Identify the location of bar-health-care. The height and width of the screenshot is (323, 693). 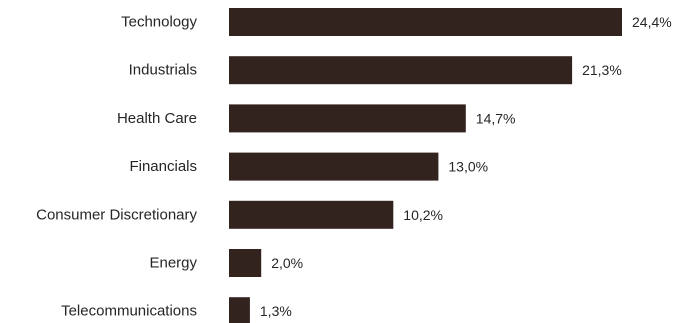
(347, 118).